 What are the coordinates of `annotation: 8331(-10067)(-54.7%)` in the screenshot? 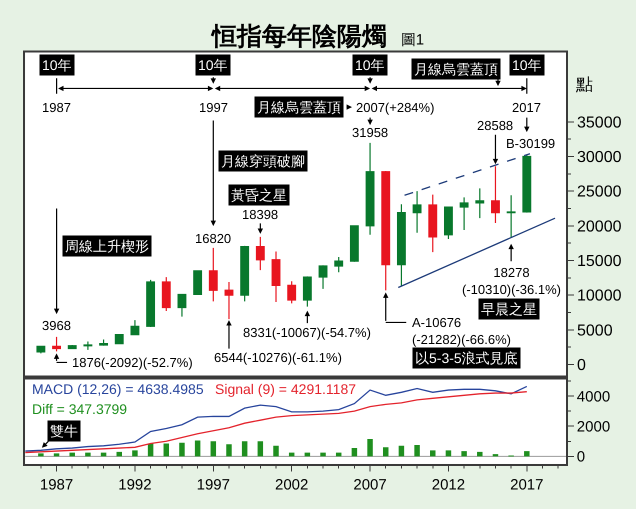 It's located at (307, 332).